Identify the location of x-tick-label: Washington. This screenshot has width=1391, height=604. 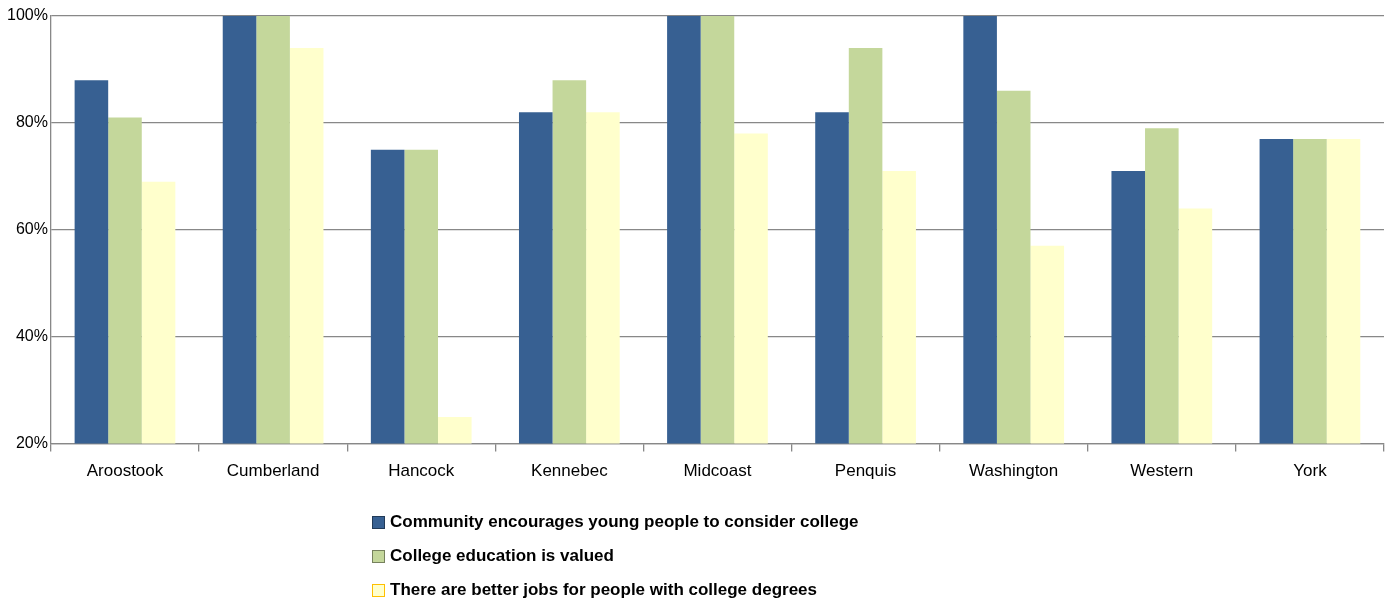
(1014, 471).